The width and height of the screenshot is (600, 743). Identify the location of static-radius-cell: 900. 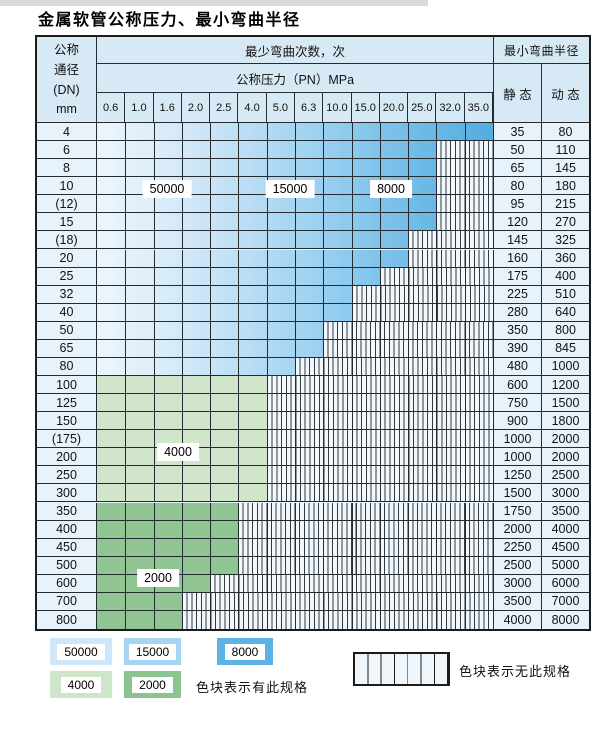
(517, 421).